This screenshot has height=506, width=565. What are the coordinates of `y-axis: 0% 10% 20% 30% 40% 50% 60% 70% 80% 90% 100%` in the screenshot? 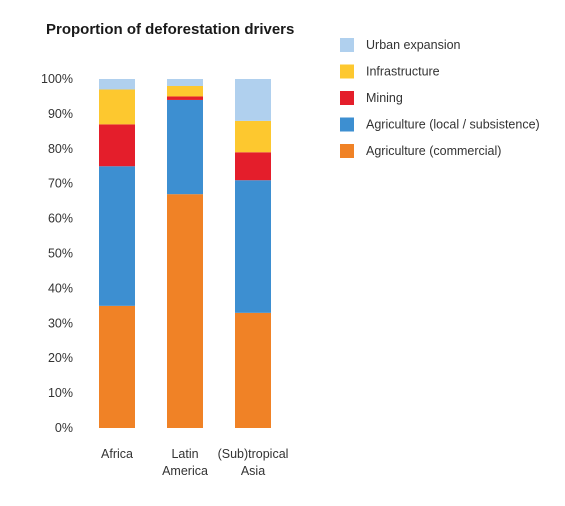 It's located at (57, 253).